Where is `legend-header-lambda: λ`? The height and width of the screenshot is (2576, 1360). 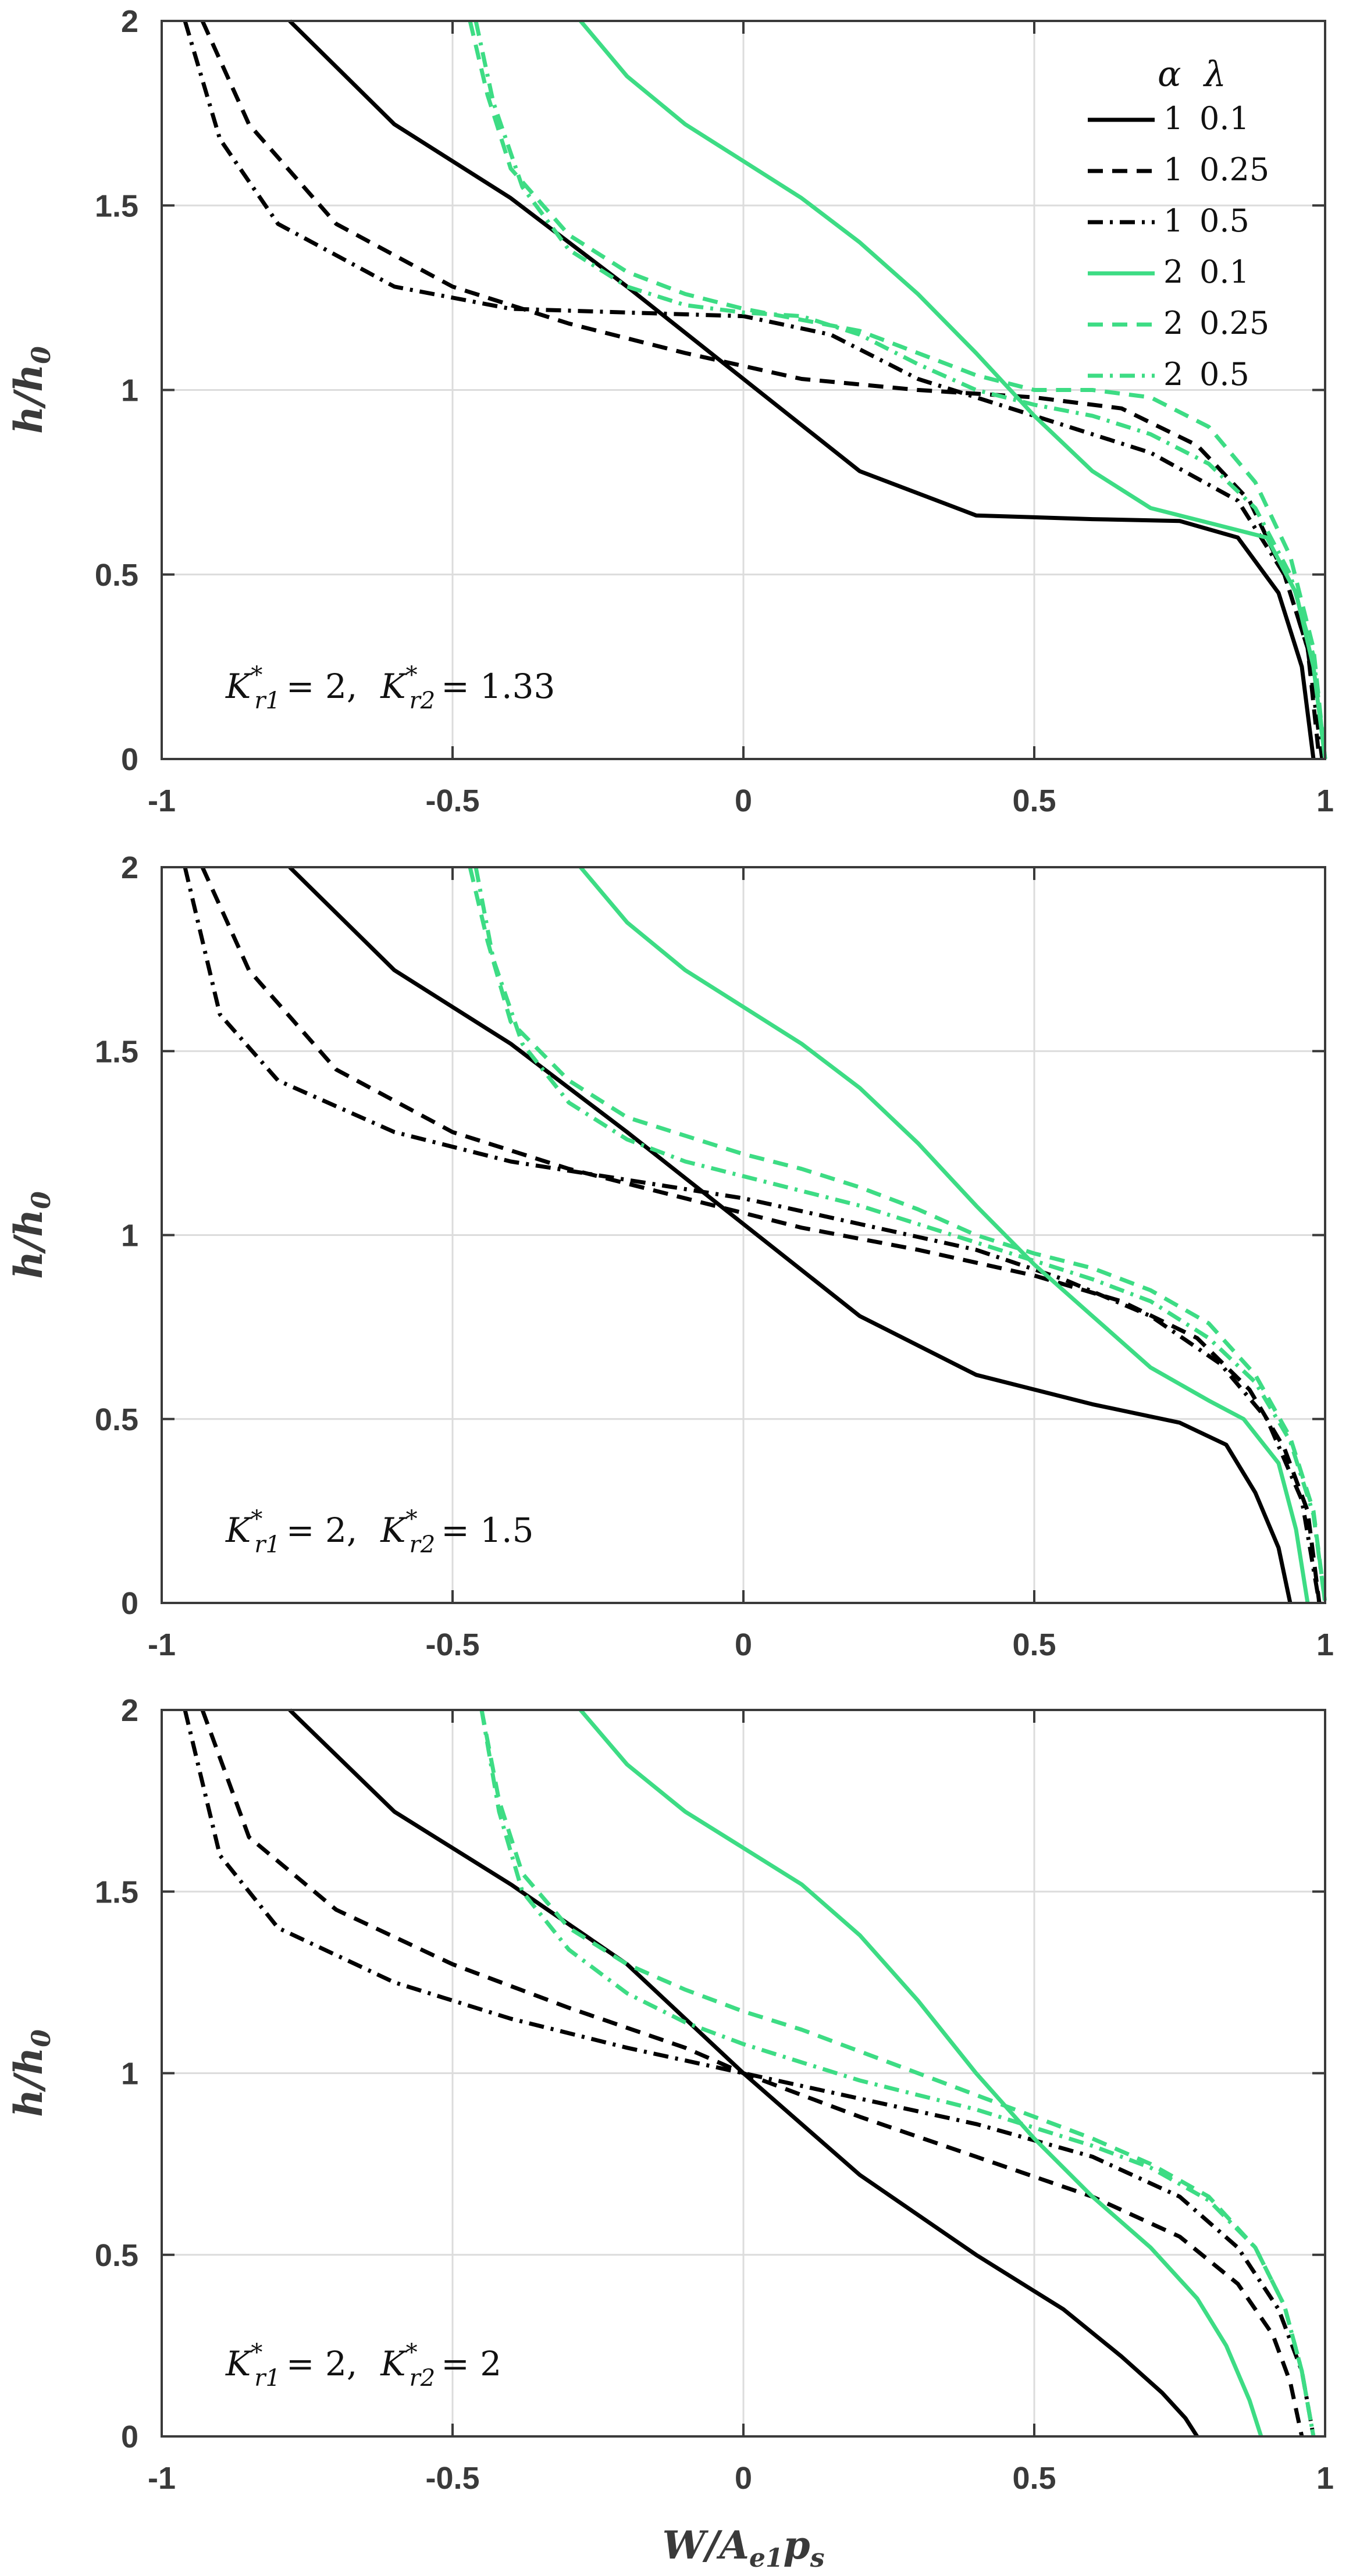 legend-header-lambda: λ is located at coordinates (1214, 74).